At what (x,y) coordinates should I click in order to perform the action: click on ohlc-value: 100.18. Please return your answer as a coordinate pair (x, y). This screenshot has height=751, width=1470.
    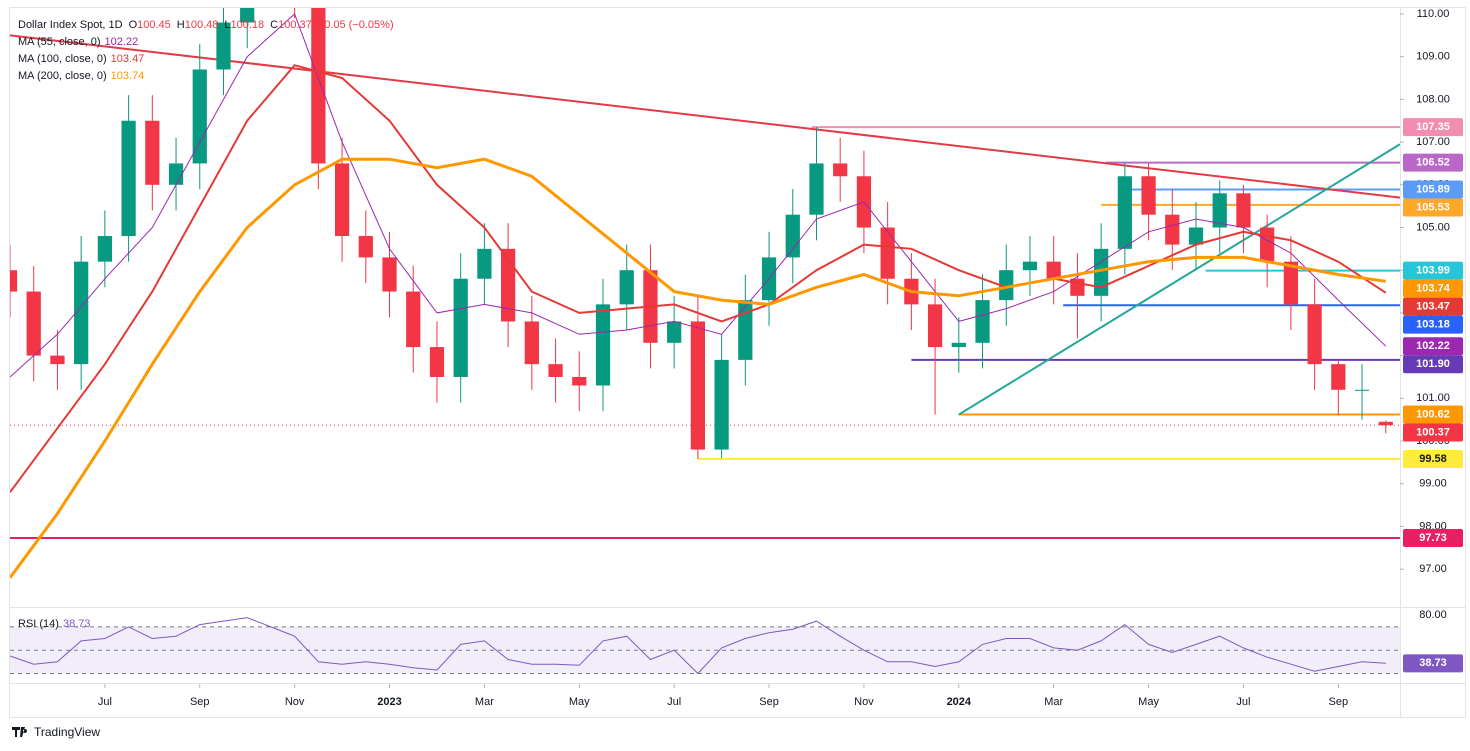
    Looking at the image, I should click on (248, 25).